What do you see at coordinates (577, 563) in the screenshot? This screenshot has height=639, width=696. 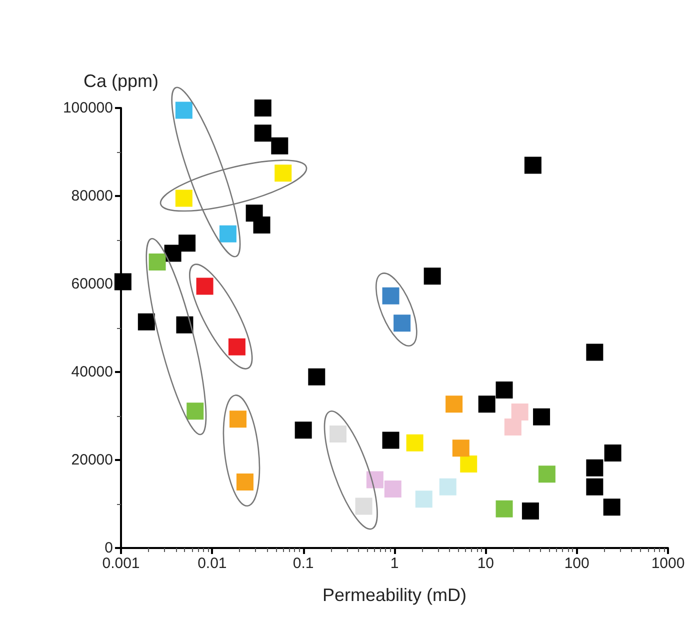 I see `x-tick-label: 100` at bounding box center [577, 563].